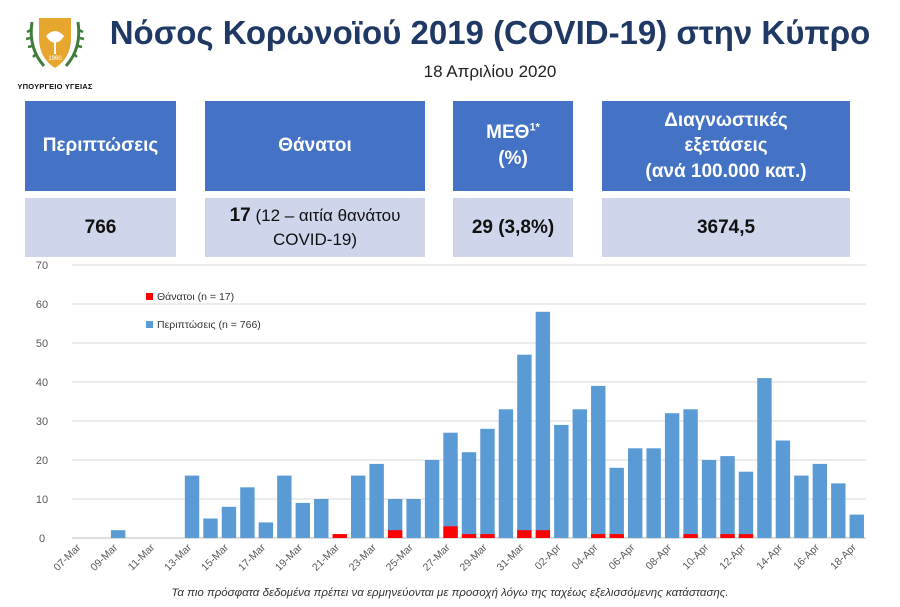 This screenshot has height=607, width=900. Describe the element at coordinates (42, 305) in the screenshot. I see `y-tick-label: 60` at that location.